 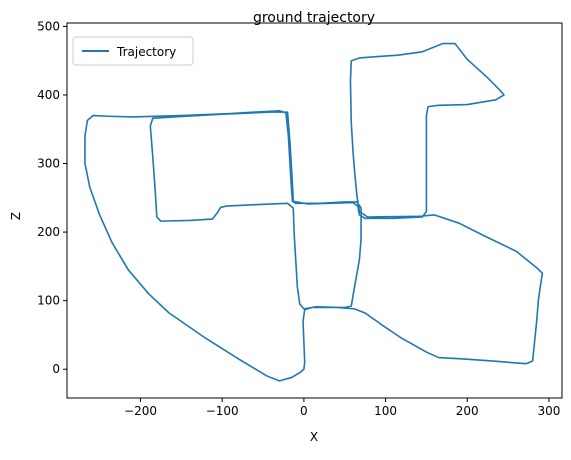 What do you see at coordinates (140, 411) in the screenshot?
I see `x-tick-label: −200` at bounding box center [140, 411].